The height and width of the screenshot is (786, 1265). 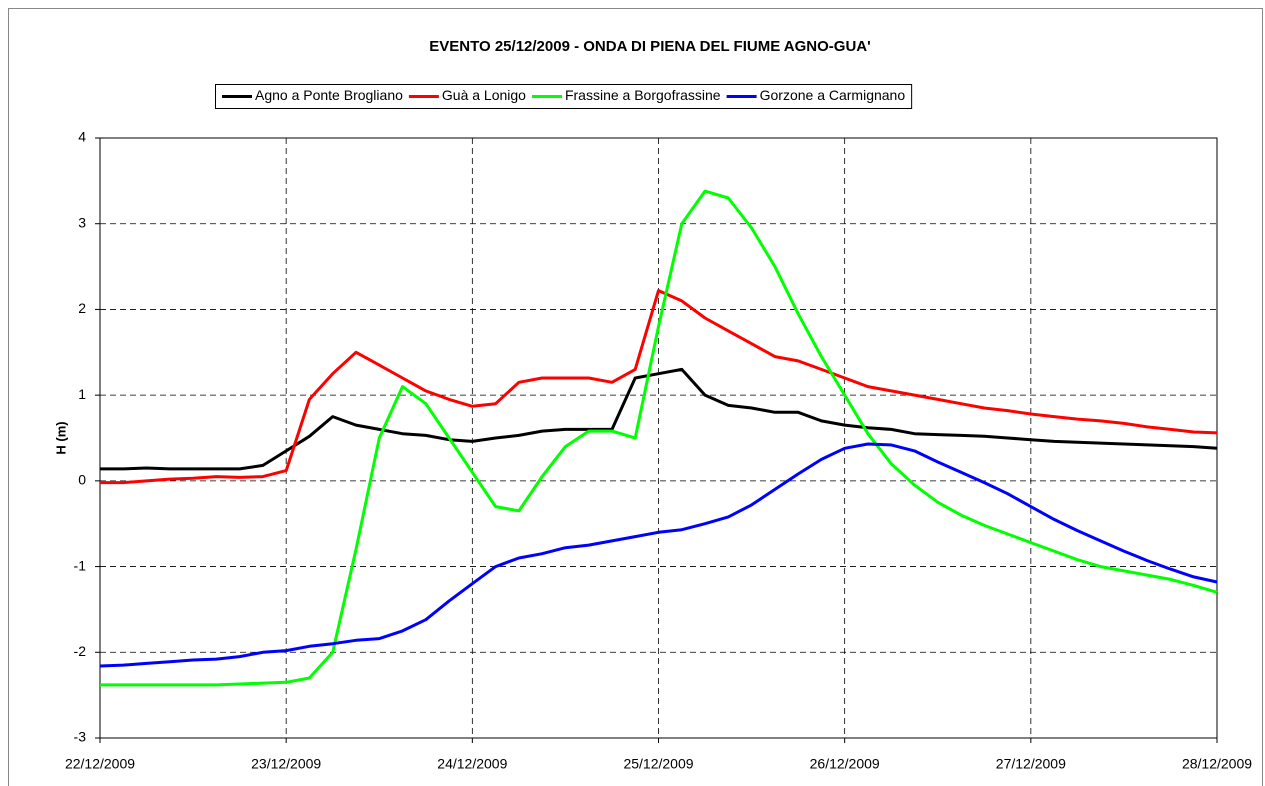 What do you see at coordinates (82, 222) in the screenshot?
I see `y-tick-label: 3` at bounding box center [82, 222].